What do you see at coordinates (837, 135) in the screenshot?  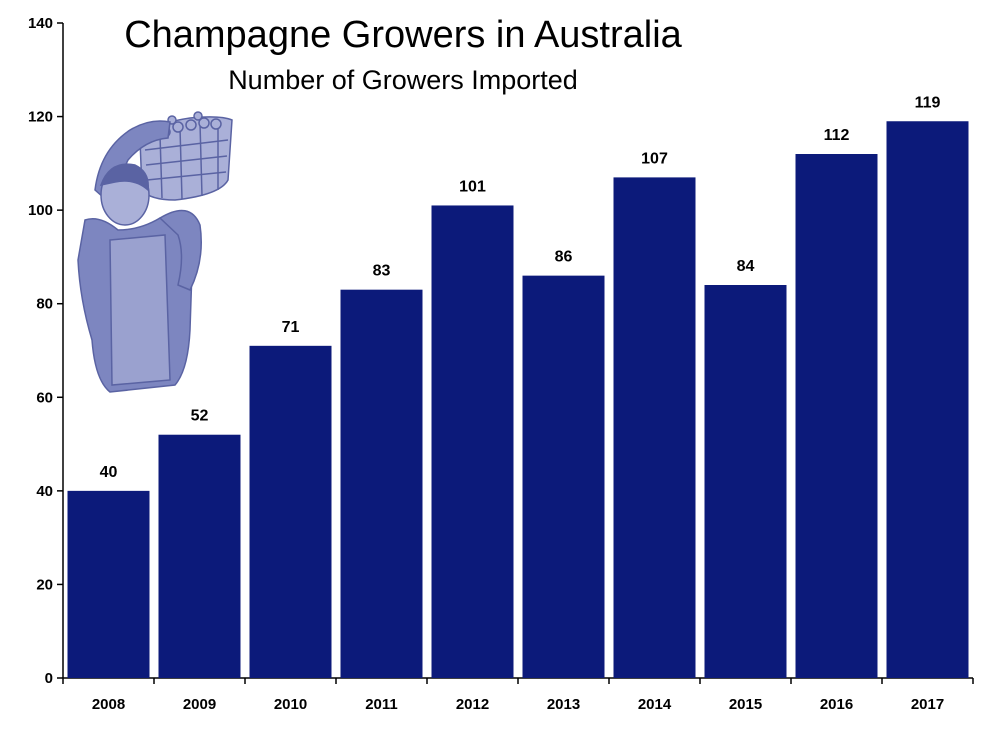 I see `data-label-2016: 112` at bounding box center [837, 135].